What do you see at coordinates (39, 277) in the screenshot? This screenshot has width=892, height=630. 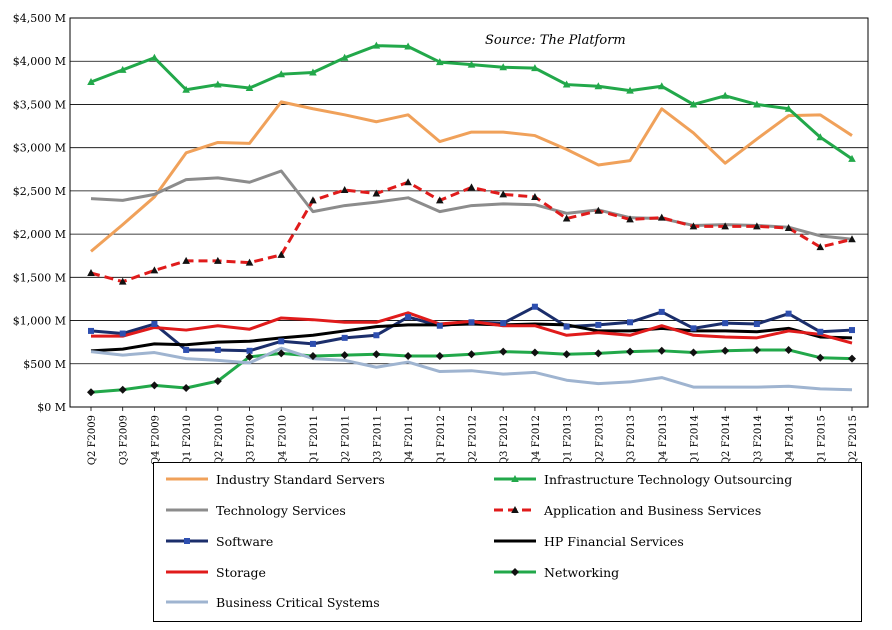 I see `y-tick-label: $1,500 M` at bounding box center [39, 277].